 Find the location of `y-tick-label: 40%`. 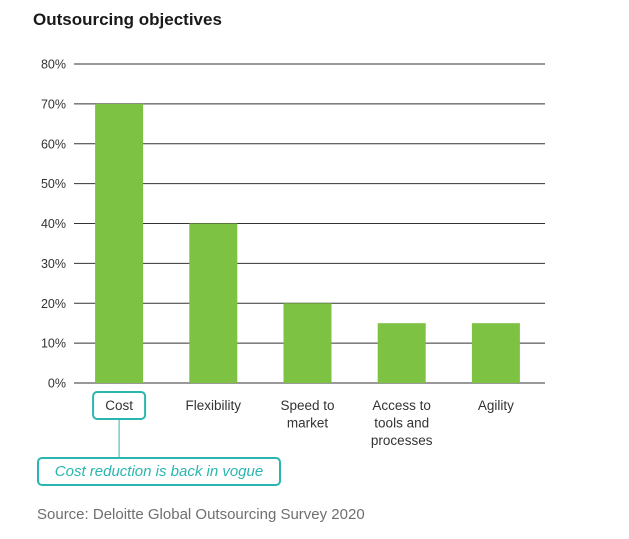

y-tick-label: 40% is located at coordinates (53, 224).